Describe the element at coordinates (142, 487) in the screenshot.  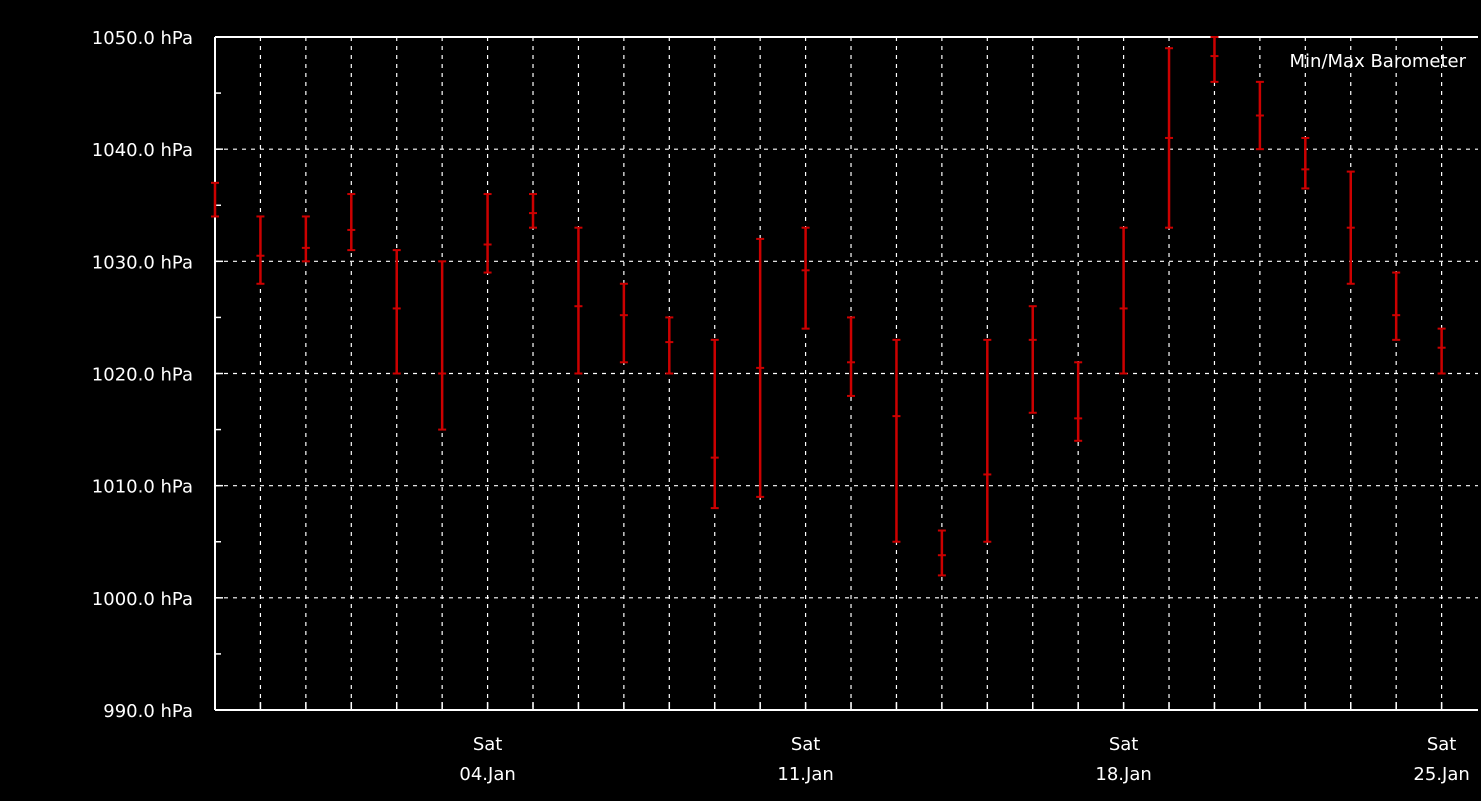
I see `y-tick-label: 1010.0 hPa` at that location.